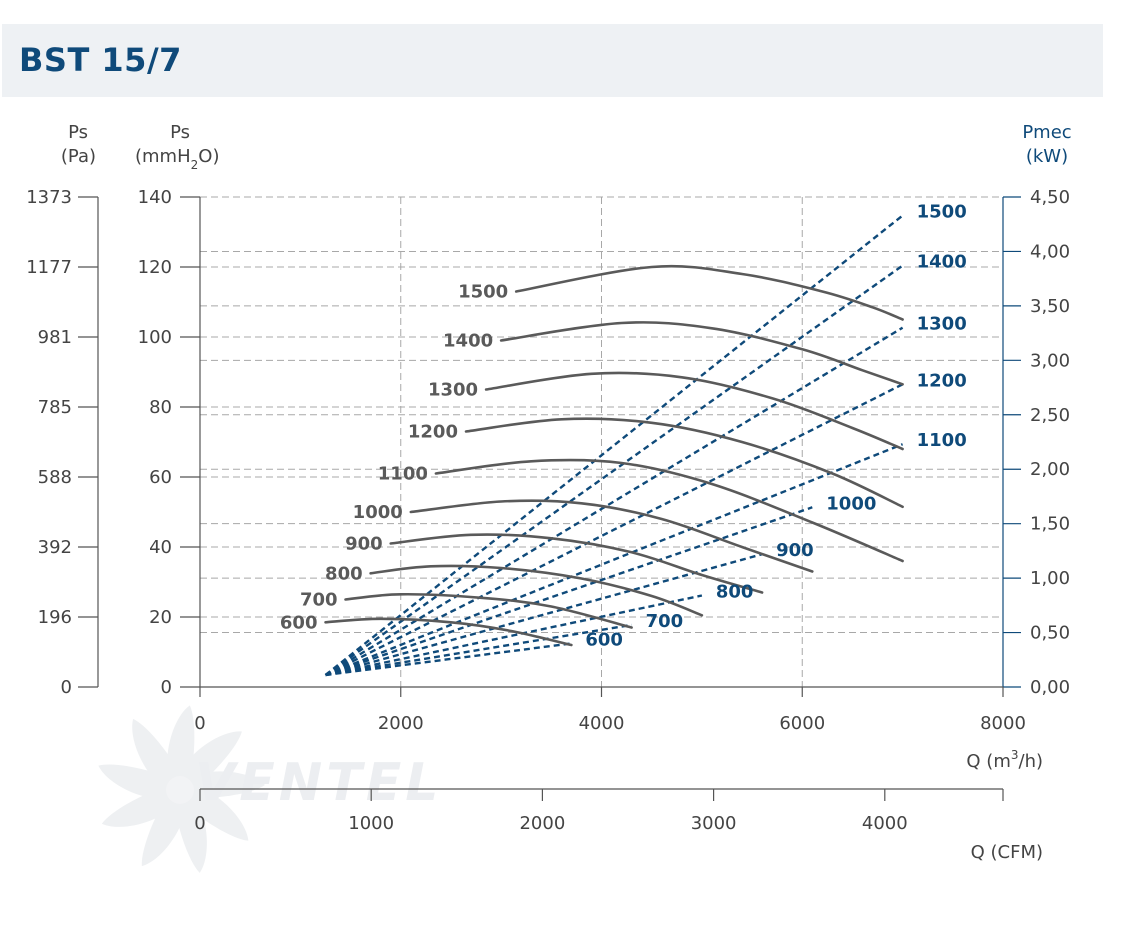 This screenshot has height=927, width=1121. Describe the element at coordinates (453, 390) in the screenshot. I see `pressure-curve-label: 1300` at that location.